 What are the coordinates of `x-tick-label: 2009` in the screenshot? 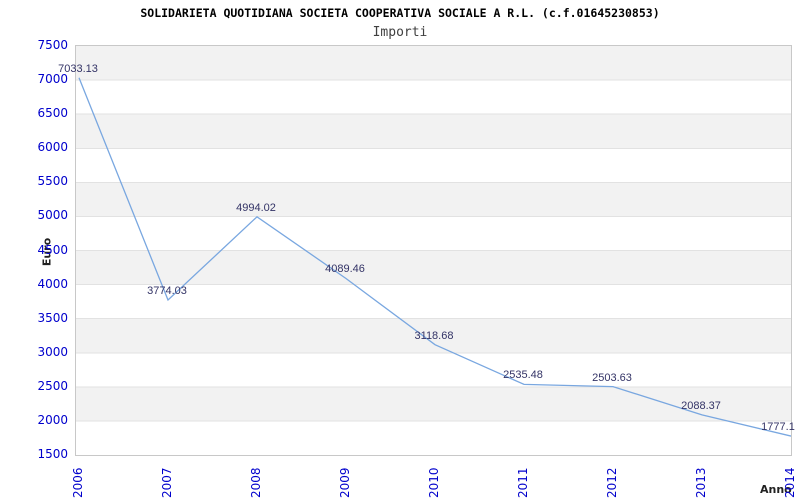 It's located at (345, 482).